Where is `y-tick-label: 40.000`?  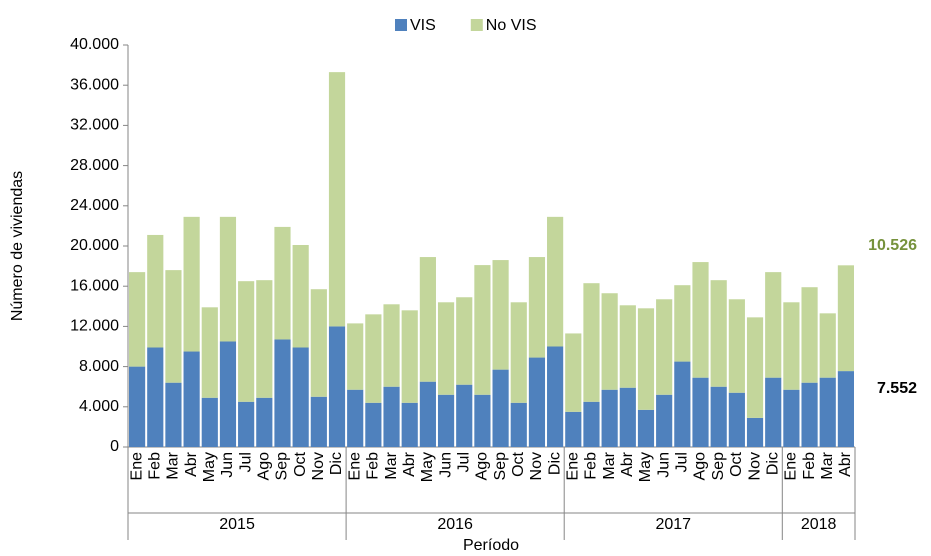 y-tick-label: 40.000 is located at coordinates (94, 44).